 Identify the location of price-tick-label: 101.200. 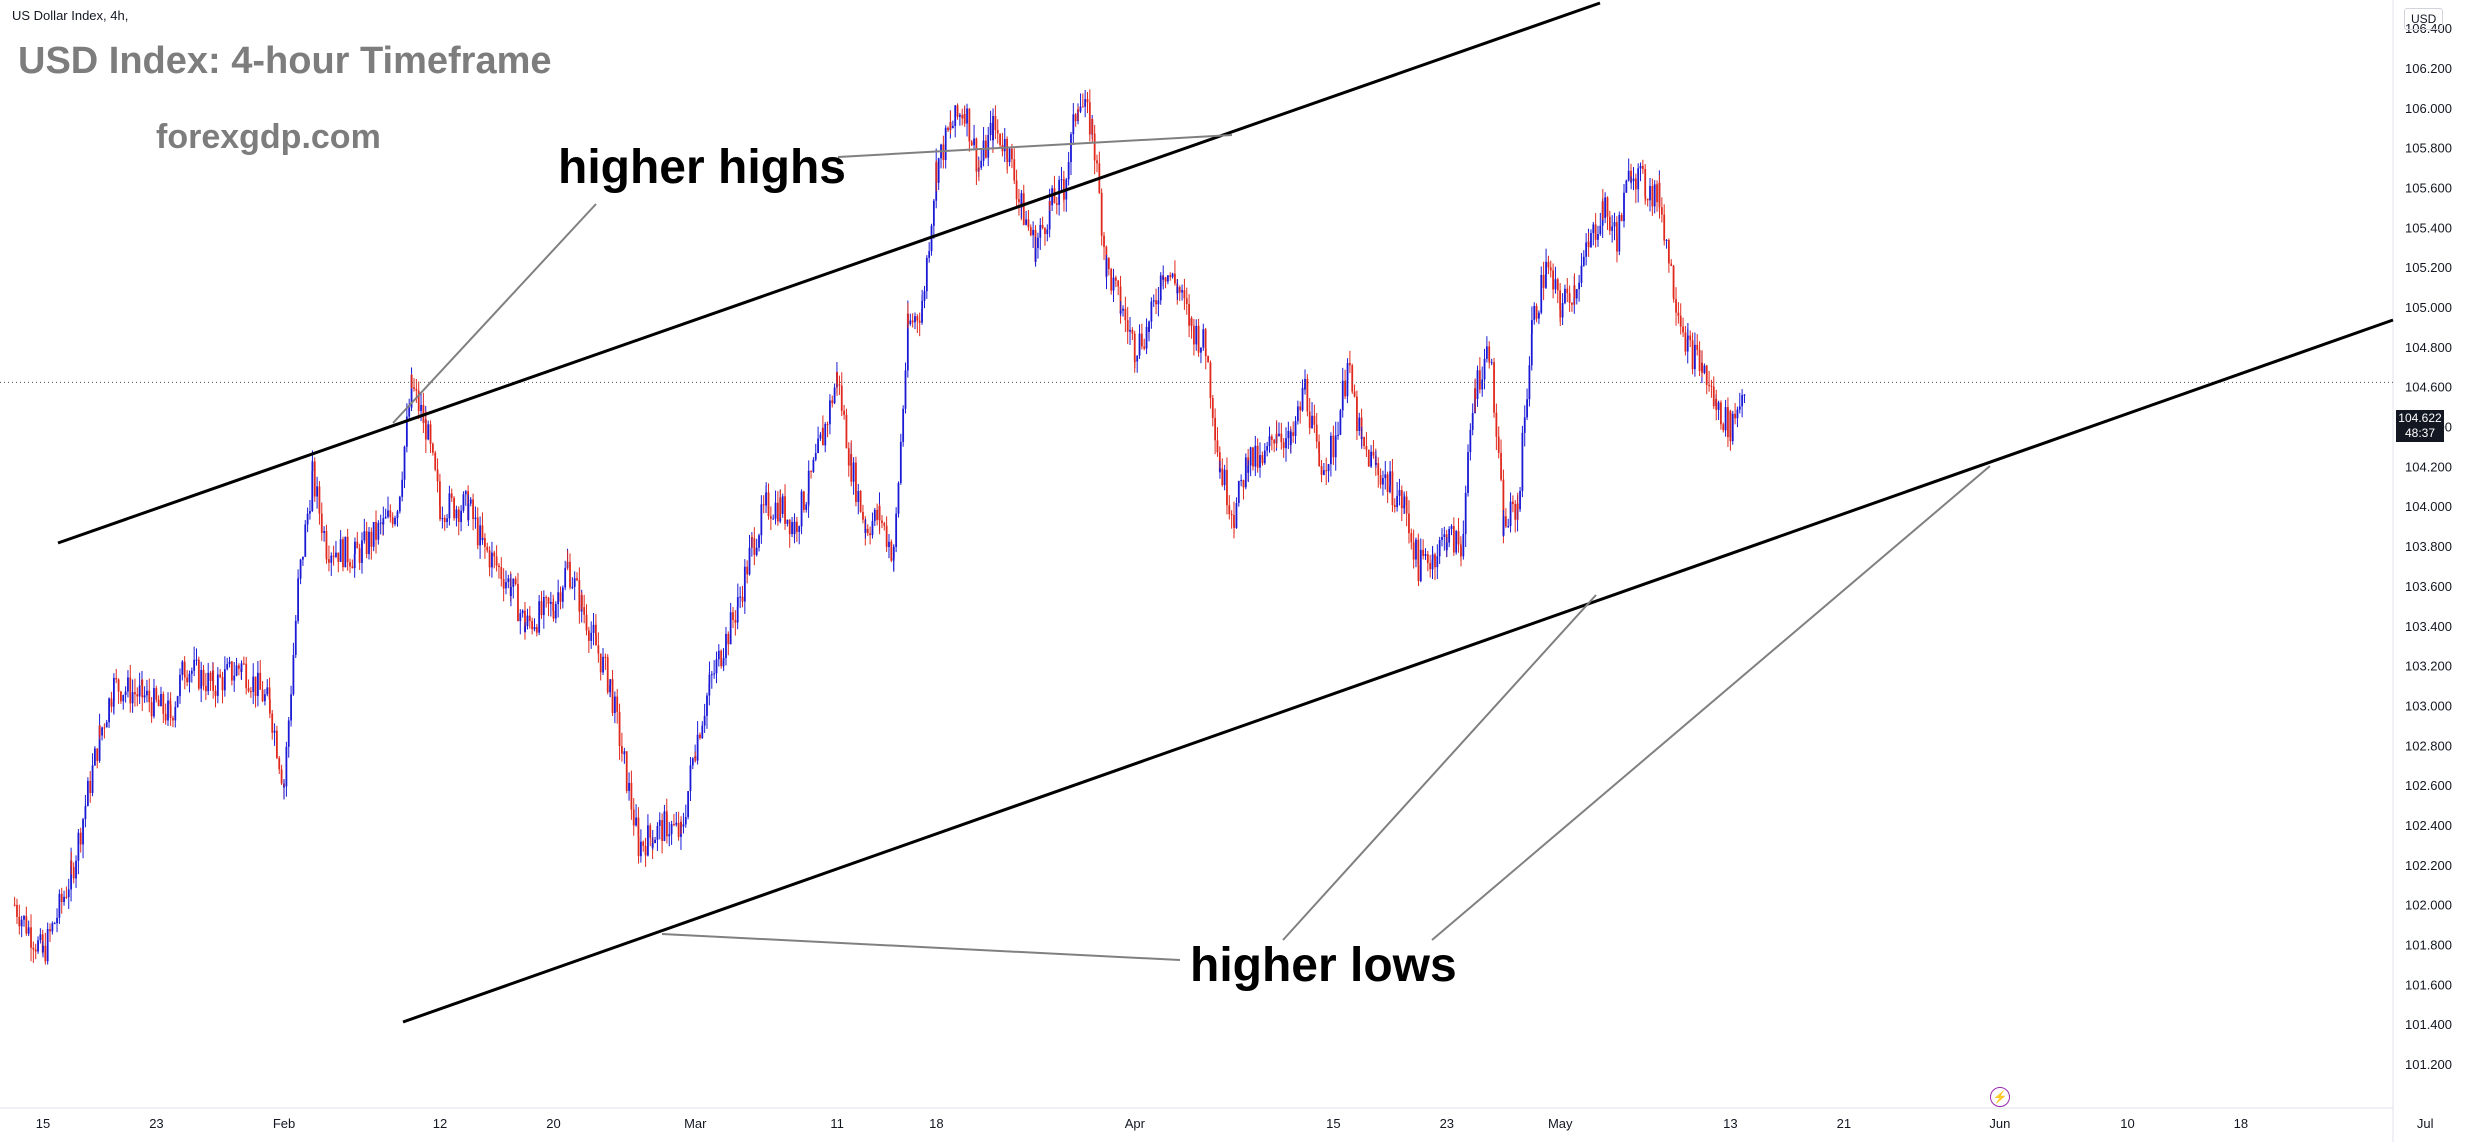
(2428, 1064).